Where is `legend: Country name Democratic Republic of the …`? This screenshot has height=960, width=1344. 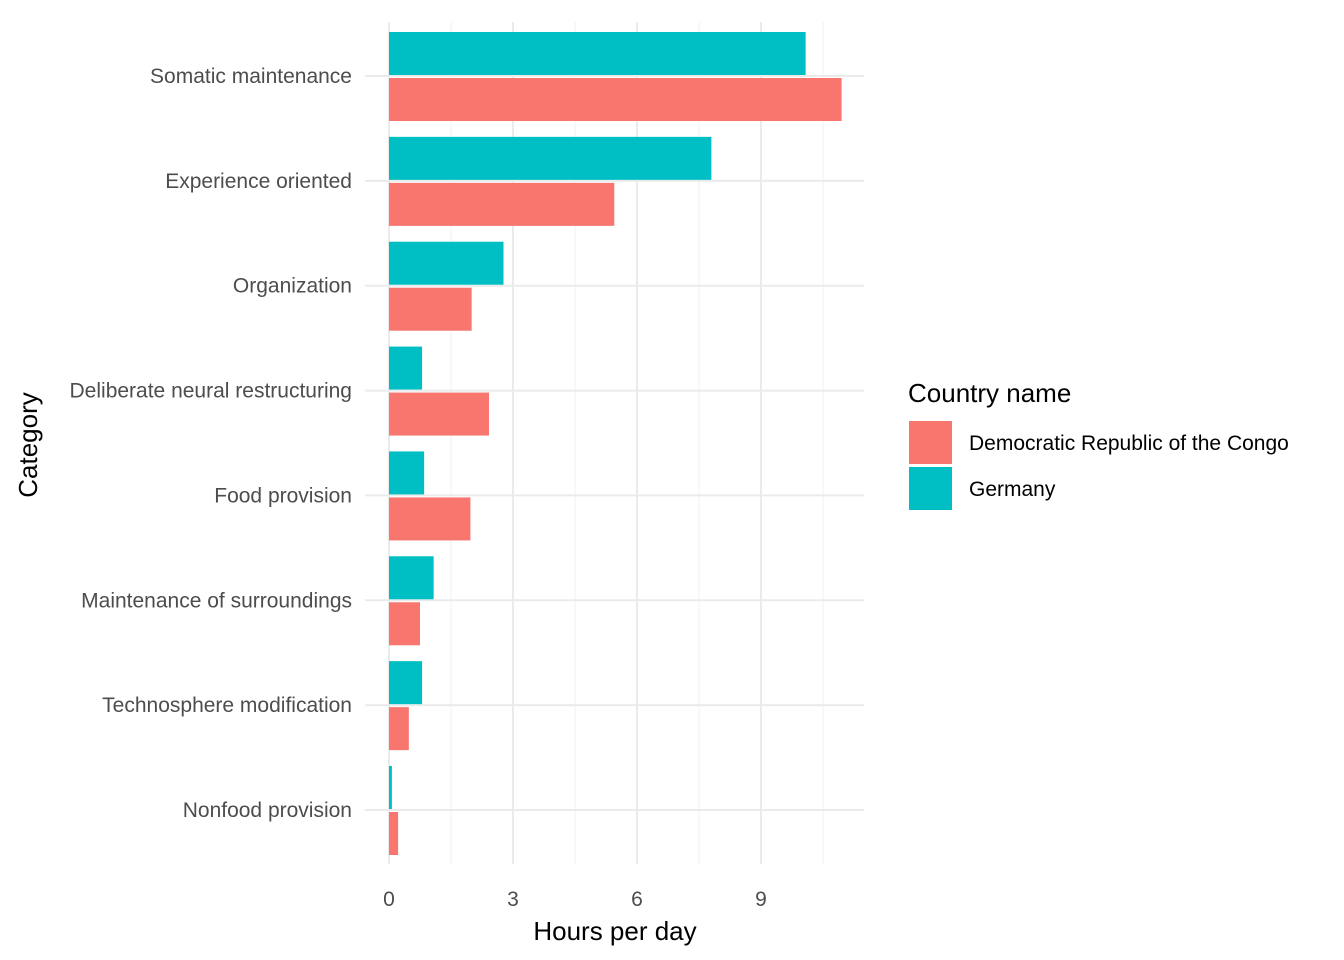
legend: Country name Democratic Republic of the … is located at coordinates (1098, 444).